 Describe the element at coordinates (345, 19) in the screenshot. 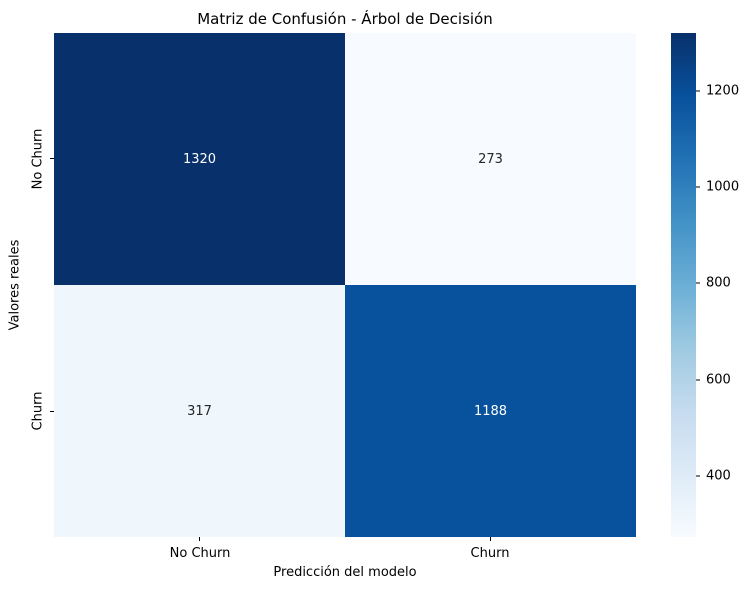

I see `chart-title: Matriz de Confusión - Árbol de Decisión` at that location.